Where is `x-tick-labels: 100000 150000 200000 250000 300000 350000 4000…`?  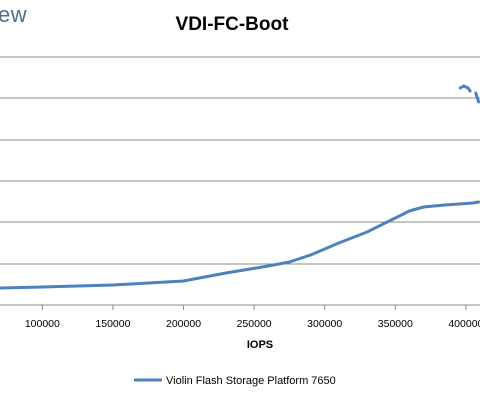 x-tick-labels: 100000 150000 200000 250000 300000 350000 4000… is located at coordinates (252, 324).